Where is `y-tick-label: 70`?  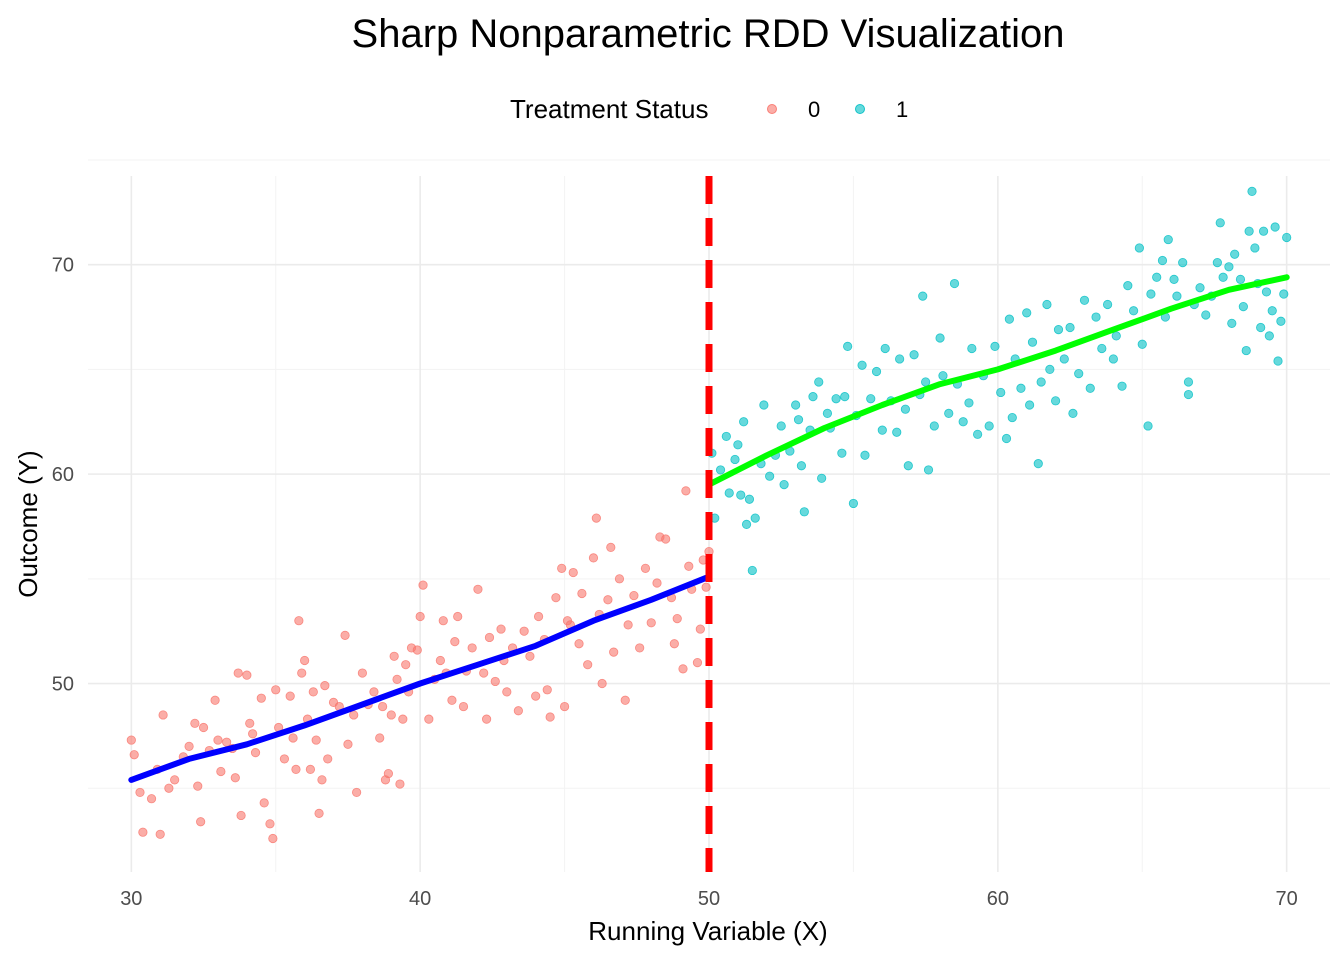 y-tick-label: 70 is located at coordinates (63, 266).